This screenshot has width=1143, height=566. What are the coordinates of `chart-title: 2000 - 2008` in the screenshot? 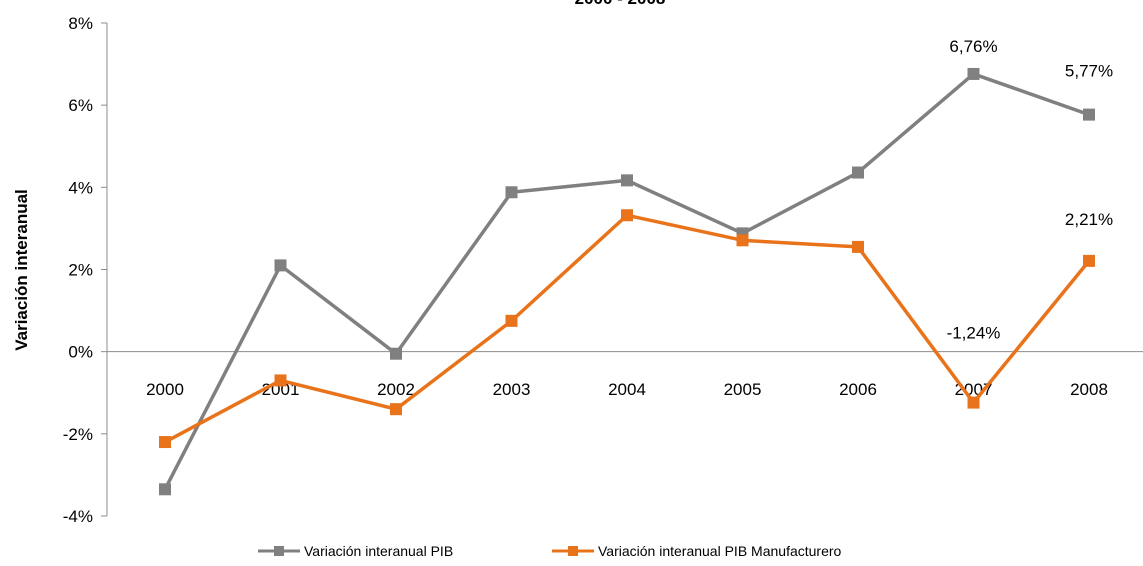 It's located at (620, 4).